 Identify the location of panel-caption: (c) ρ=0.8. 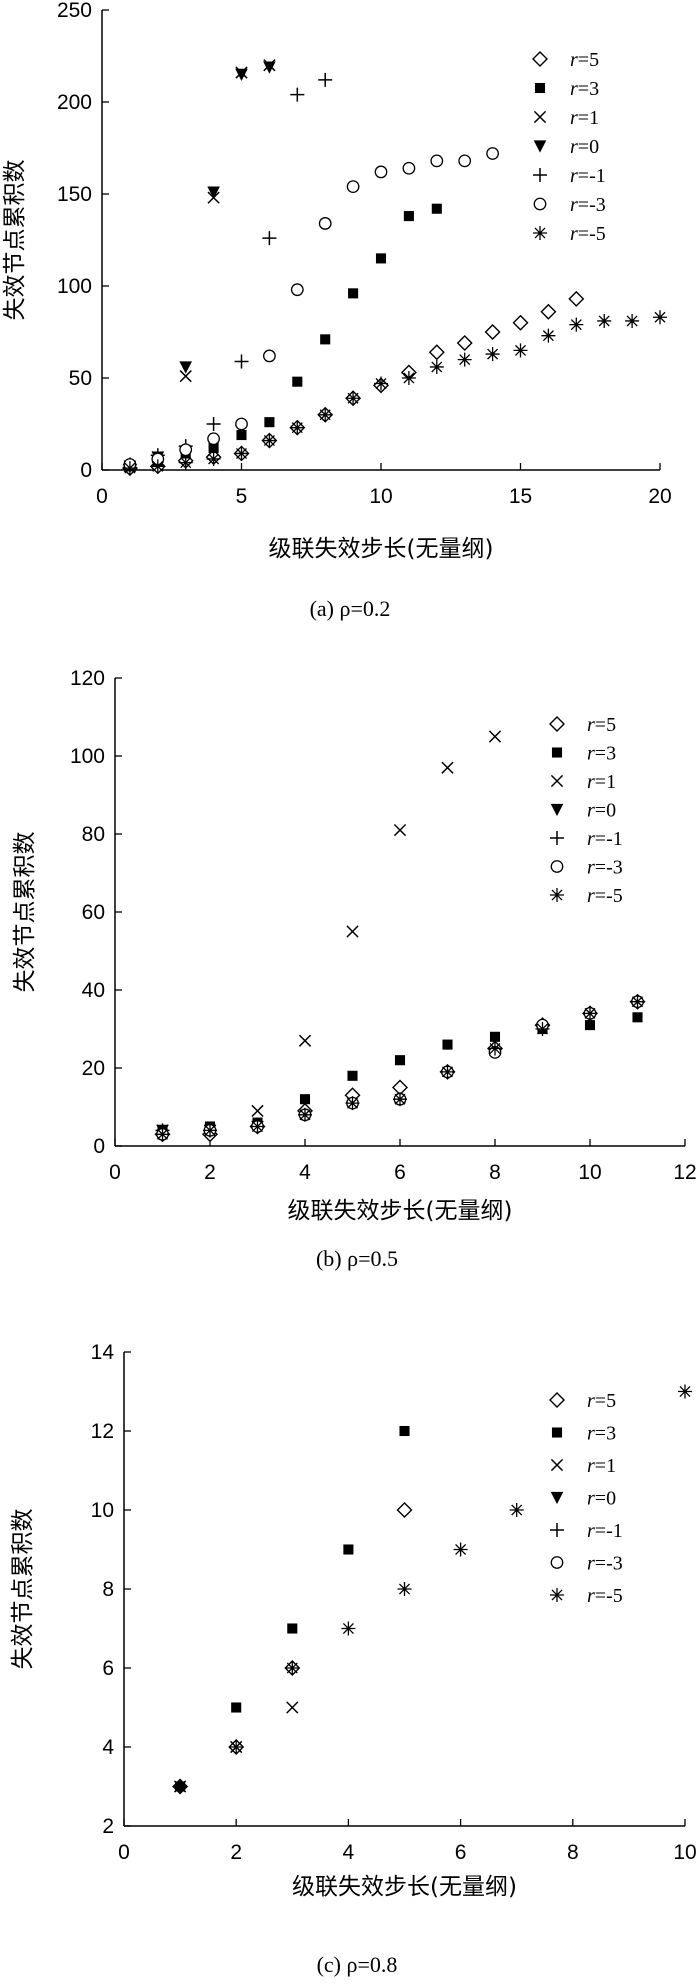
(357, 1964).